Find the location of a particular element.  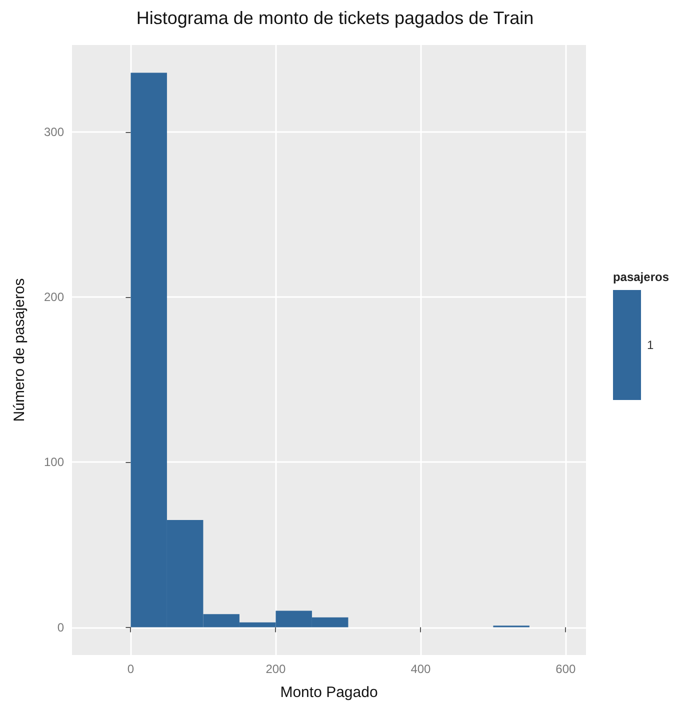

y-tick-label: 200 is located at coordinates (54, 297).